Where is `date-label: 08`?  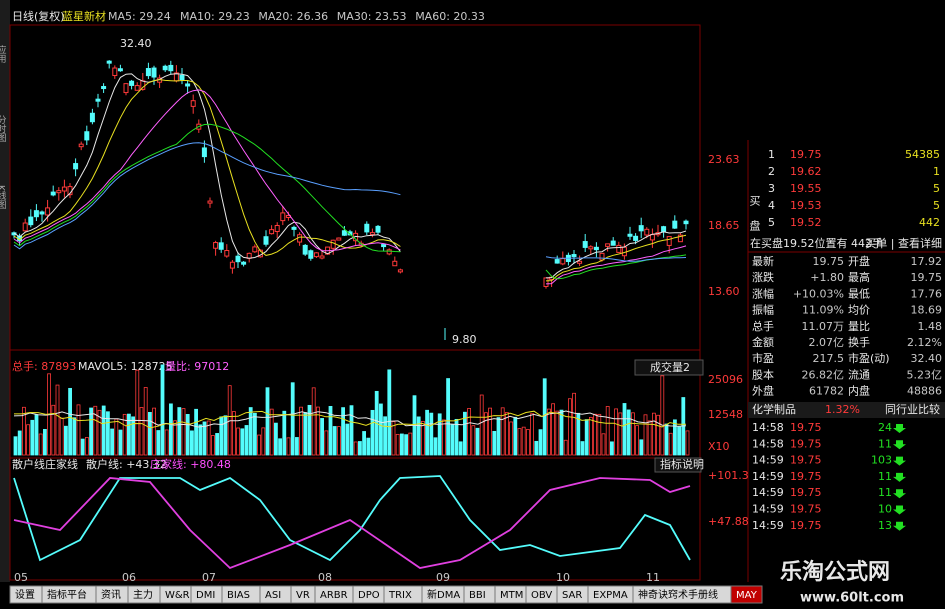 date-label: 08 is located at coordinates (325, 577).